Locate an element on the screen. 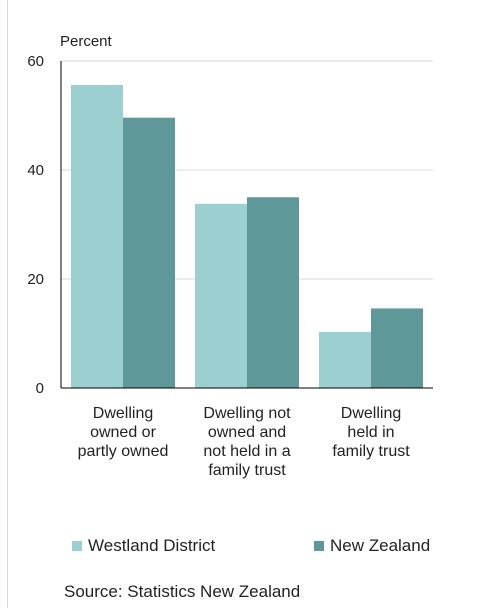 Image resolution: width=503 pixels, height=608 pixels. y-tick-label: 0 is located at coordinates (40, 388).